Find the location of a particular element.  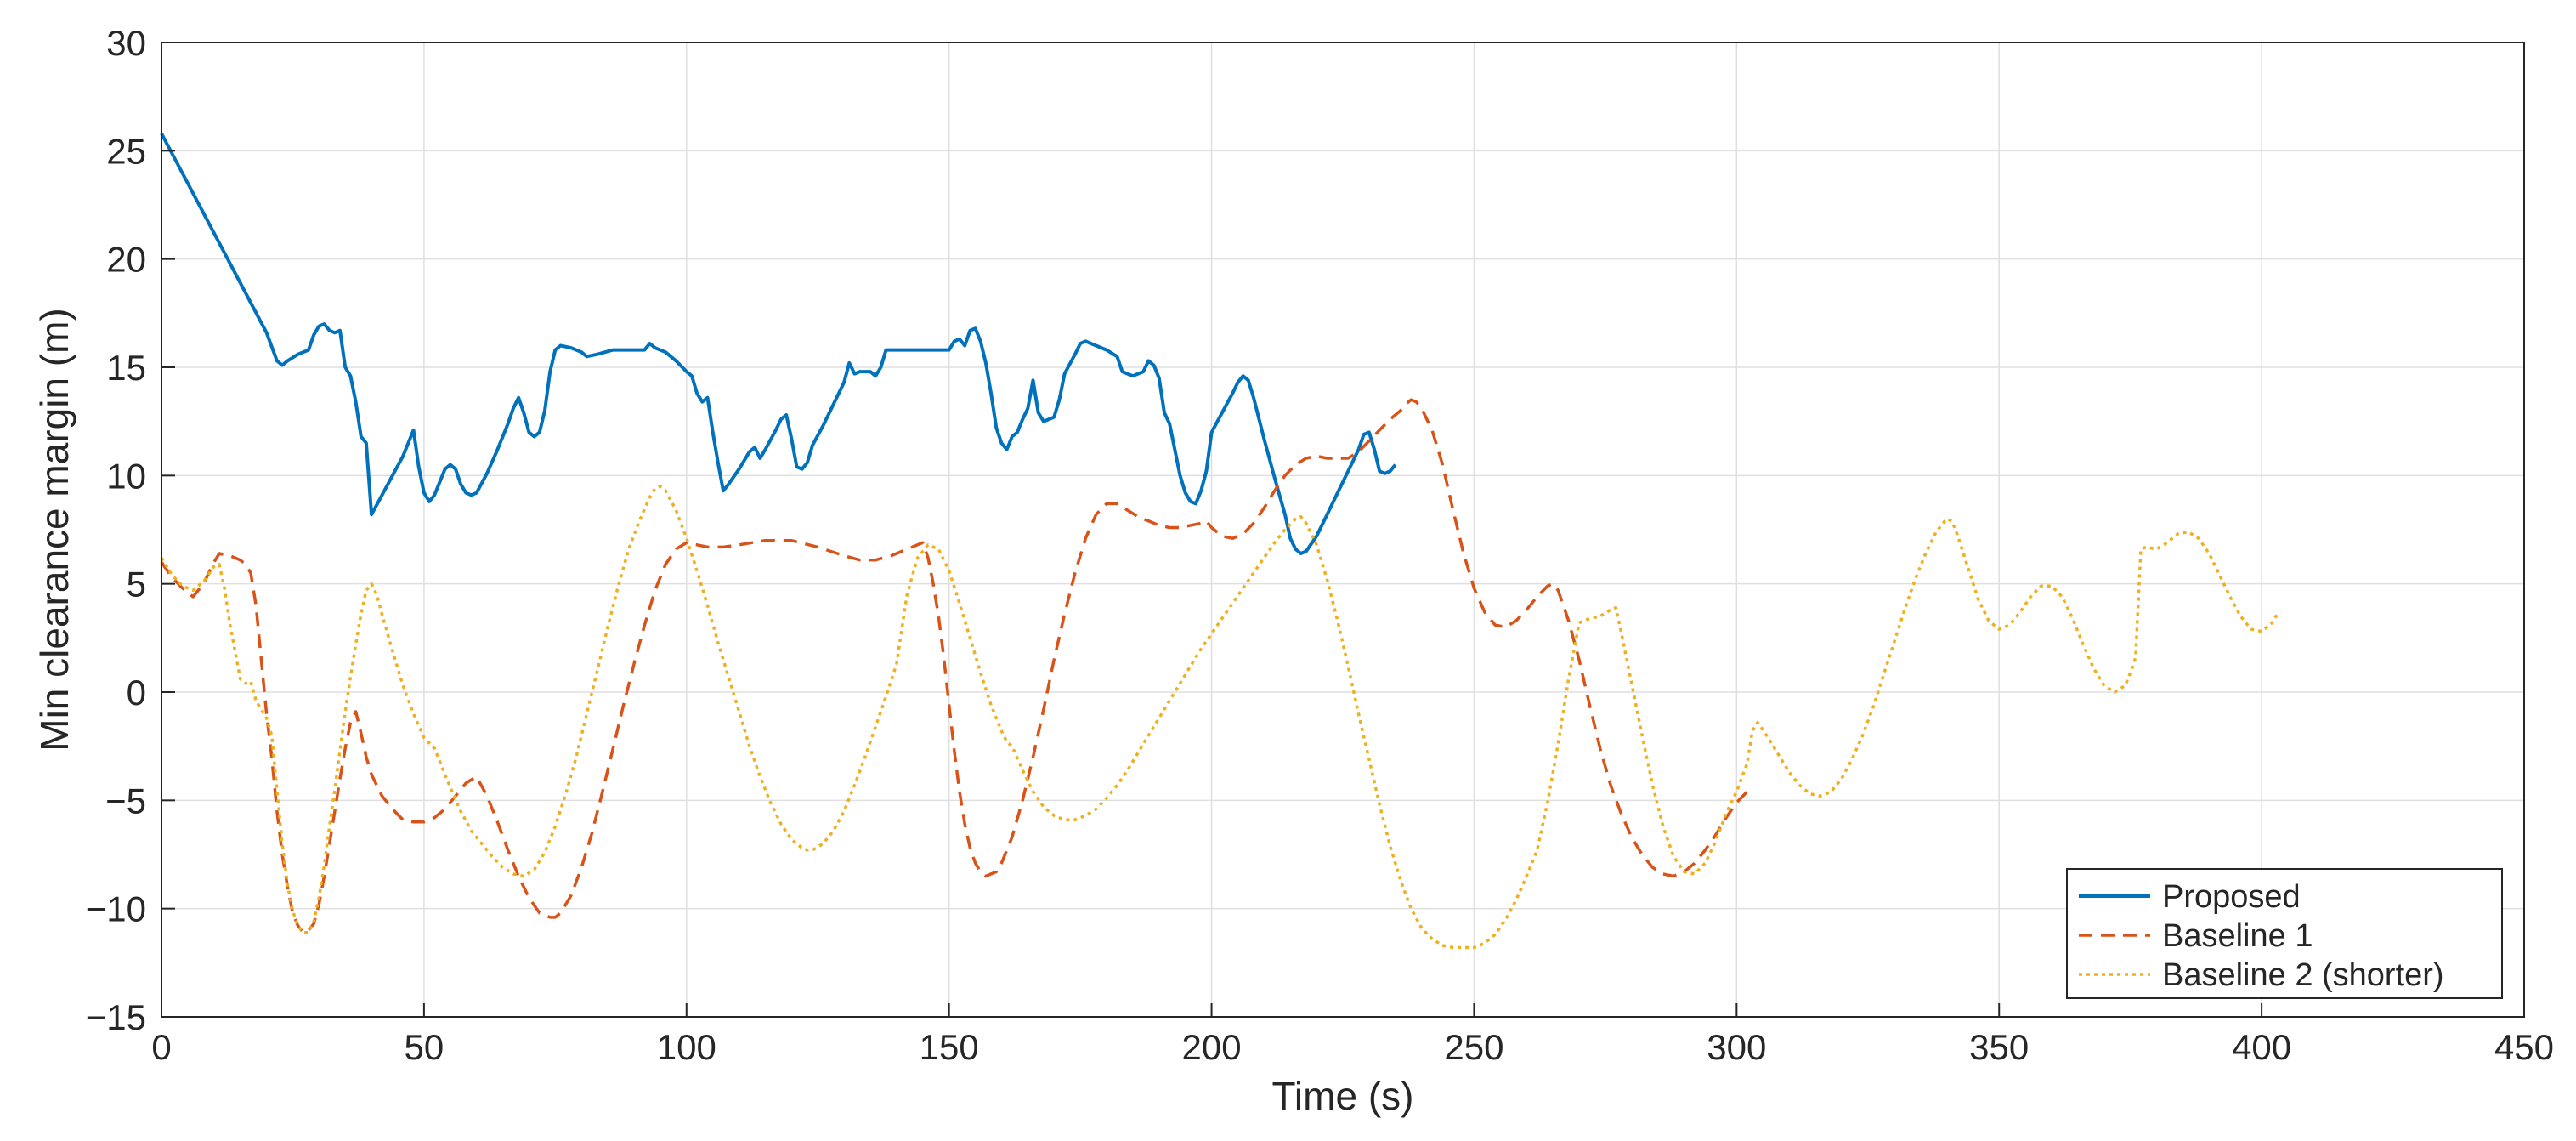

legend-label: Baseline 2 (shorter) is located at coordinates (2303, 975).